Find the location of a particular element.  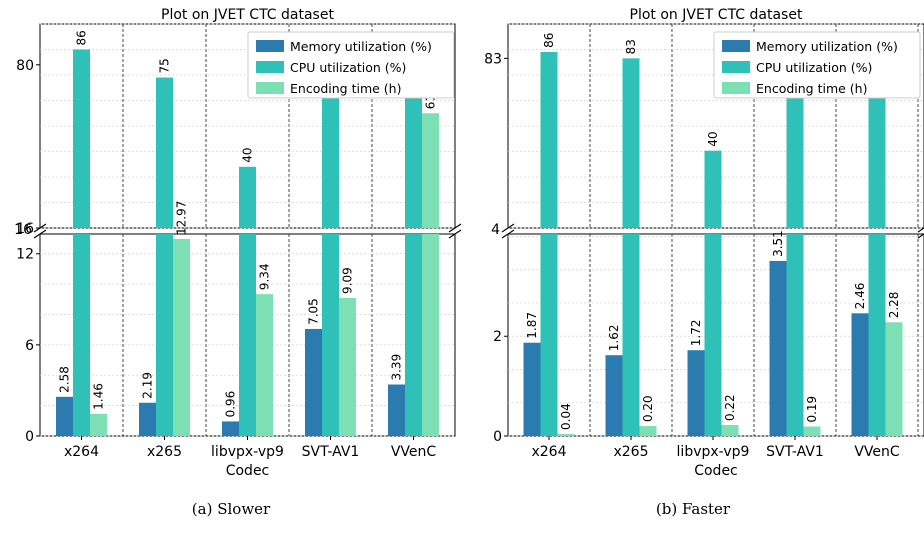

y-tick-label: 80 is located at coordinates (25, 66).